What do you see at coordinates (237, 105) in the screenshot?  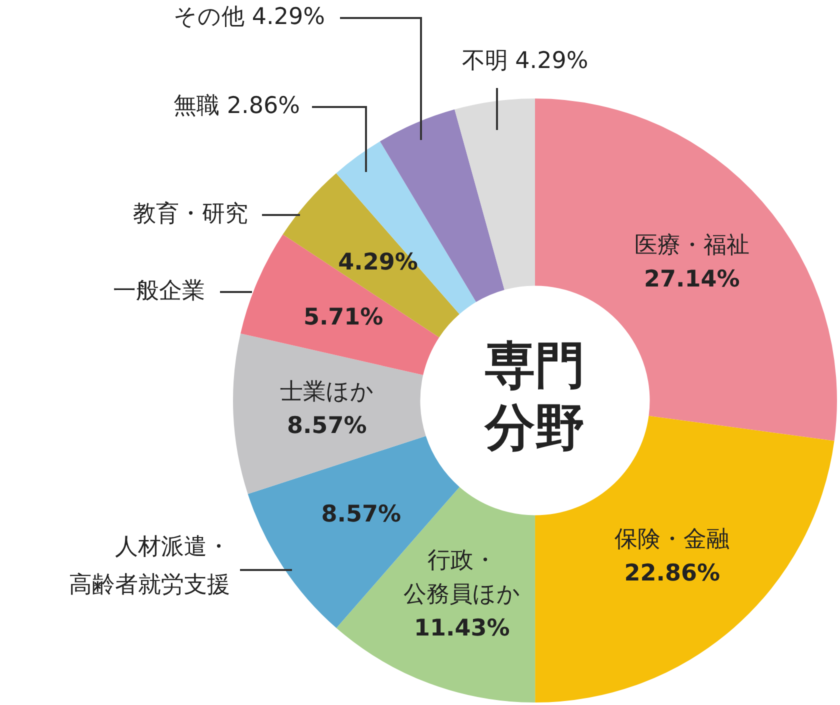 I see `slice-label: 無職 2.86%` at bounding box center [237, 105].